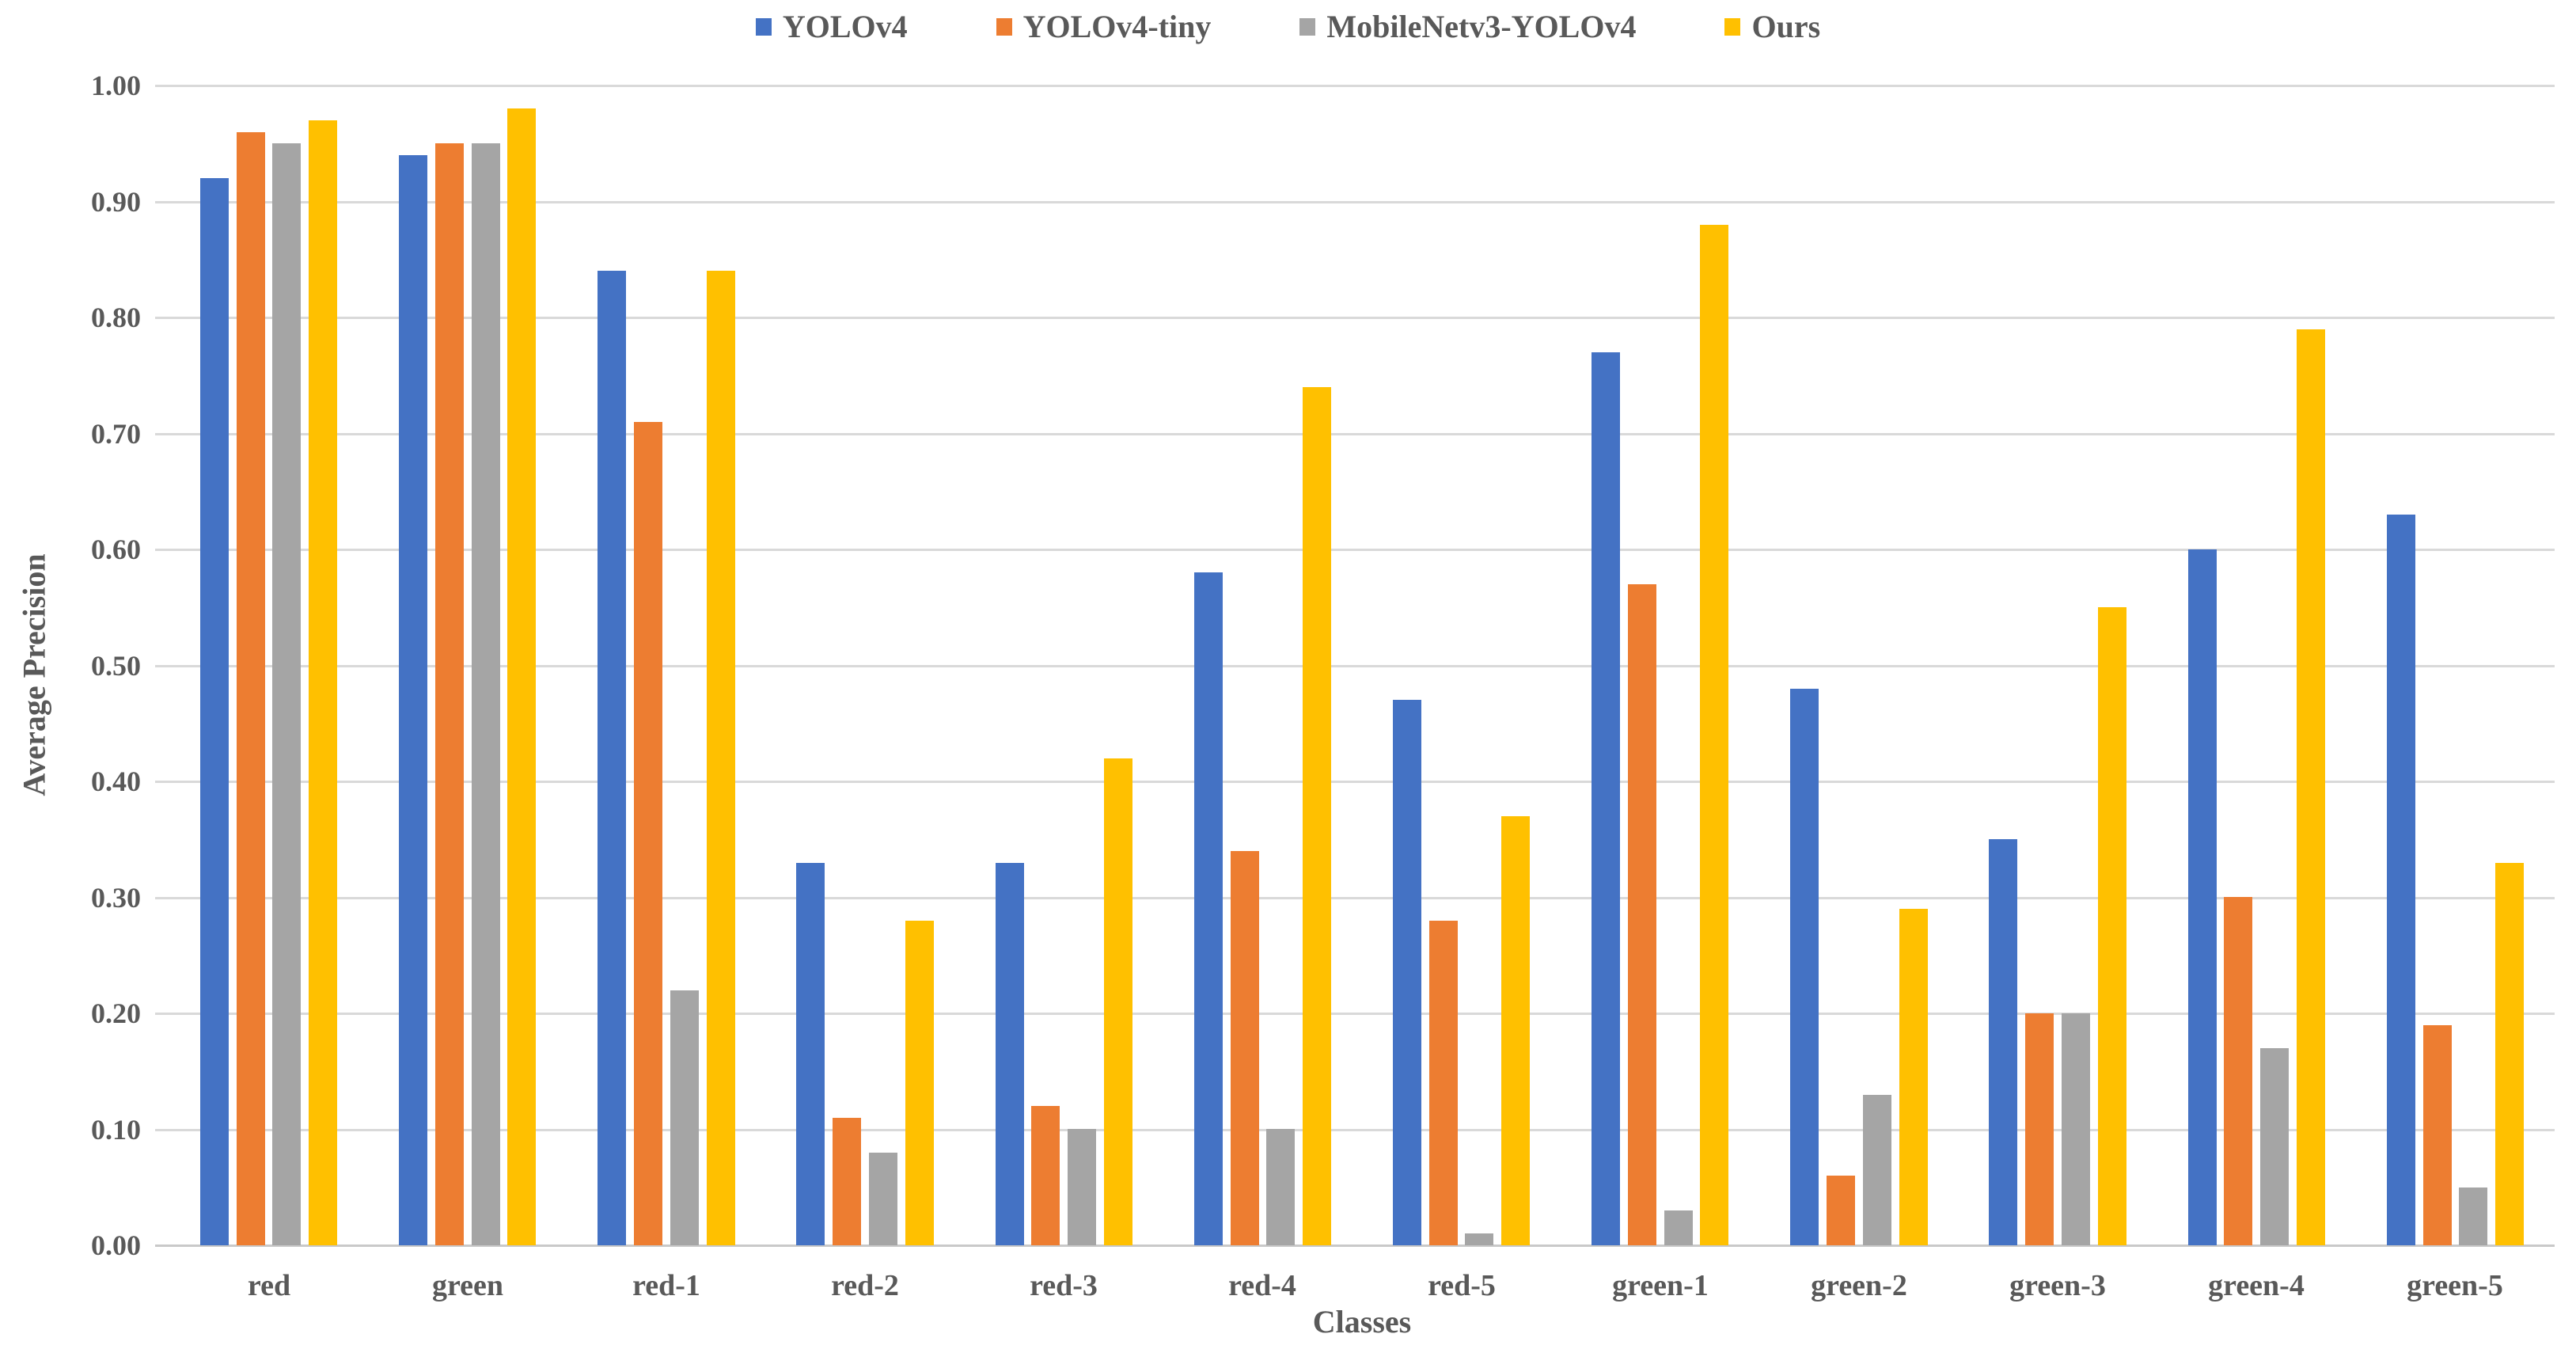 This screenshot has width=2576, height=1349. What do you see at coordinates (467, 1285) in the screenshot?
I see `x-category-label-green: green` at bounding box center [467, 1285].